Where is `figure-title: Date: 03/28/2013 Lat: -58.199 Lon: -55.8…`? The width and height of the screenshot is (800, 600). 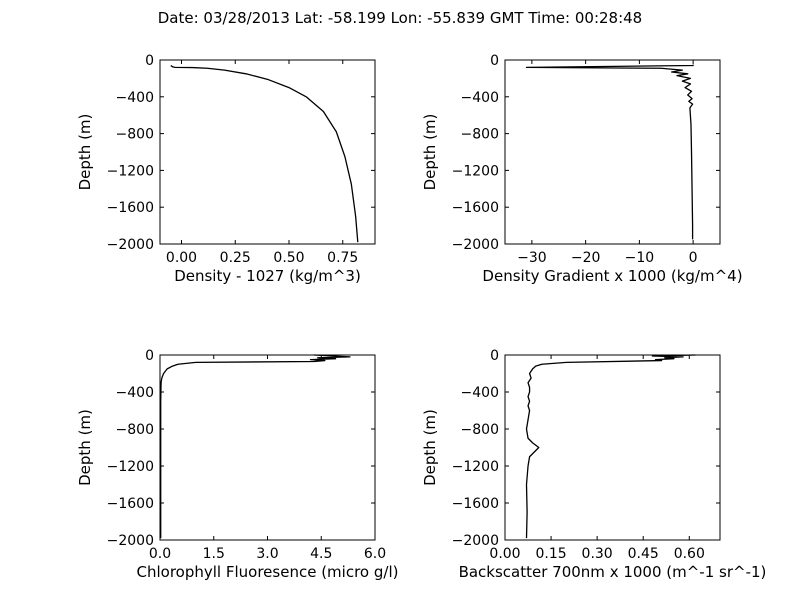 figure-title: Date: 03/28/2013 Lat: -58.199 Lon: -55.8… is located at coordinates (400, 18).